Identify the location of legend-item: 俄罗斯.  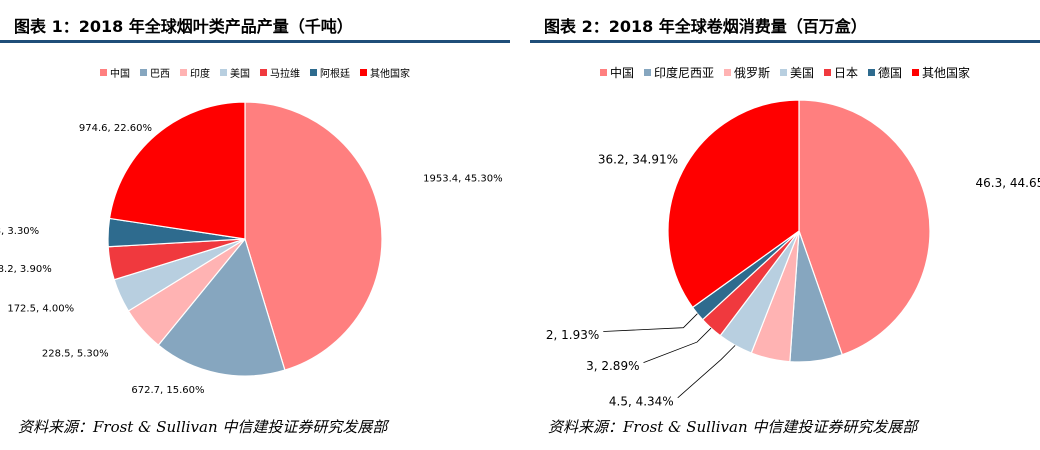
(746, 72).